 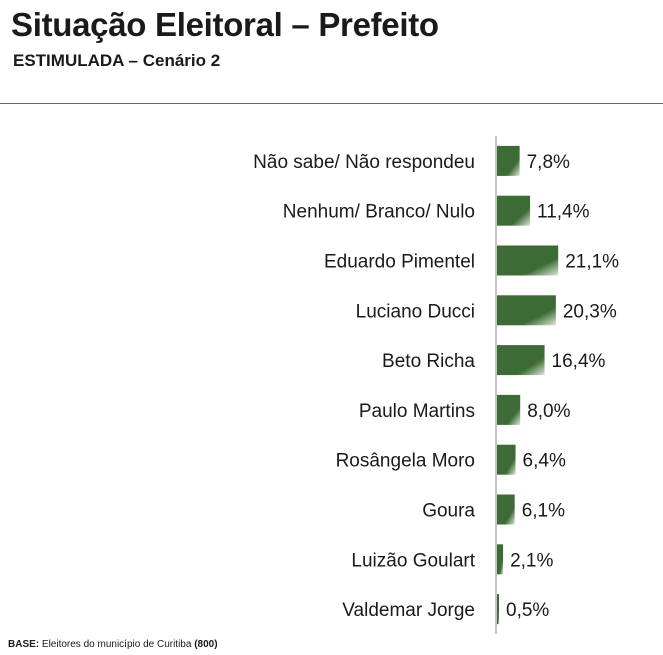 What do you see at coordinates (405, 461) in the screenshot?
I see `category-label: Rosângela Moro` at bounding box center [405, 461].